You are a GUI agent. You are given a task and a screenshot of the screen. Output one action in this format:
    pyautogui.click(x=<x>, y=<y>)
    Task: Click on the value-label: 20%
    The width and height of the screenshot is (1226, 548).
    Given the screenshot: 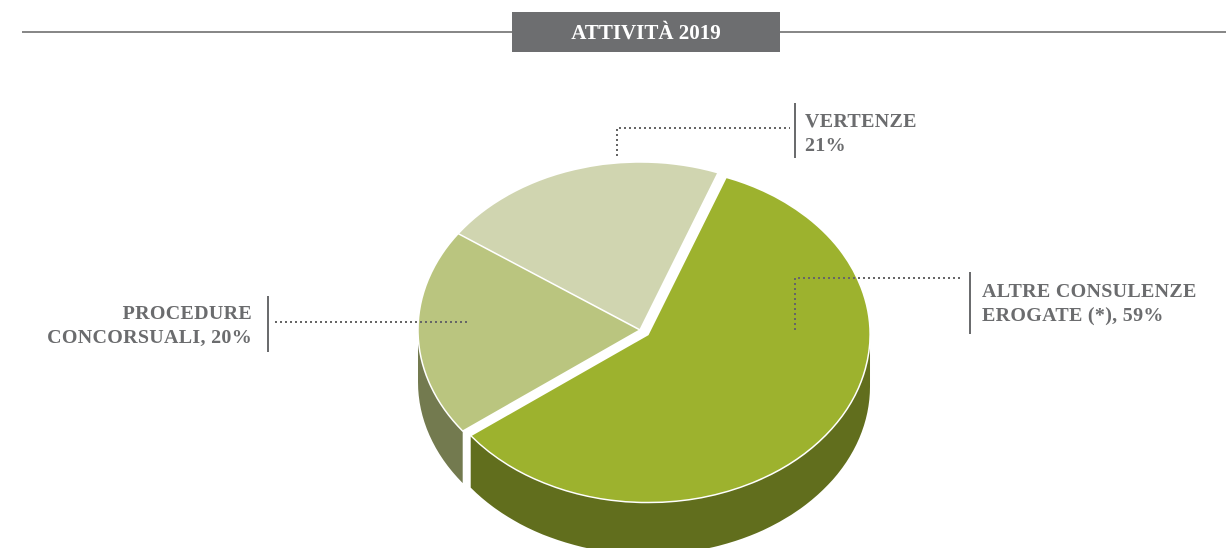 What is the action you would take?
    pyautogui.click(x=231, y=337)
    